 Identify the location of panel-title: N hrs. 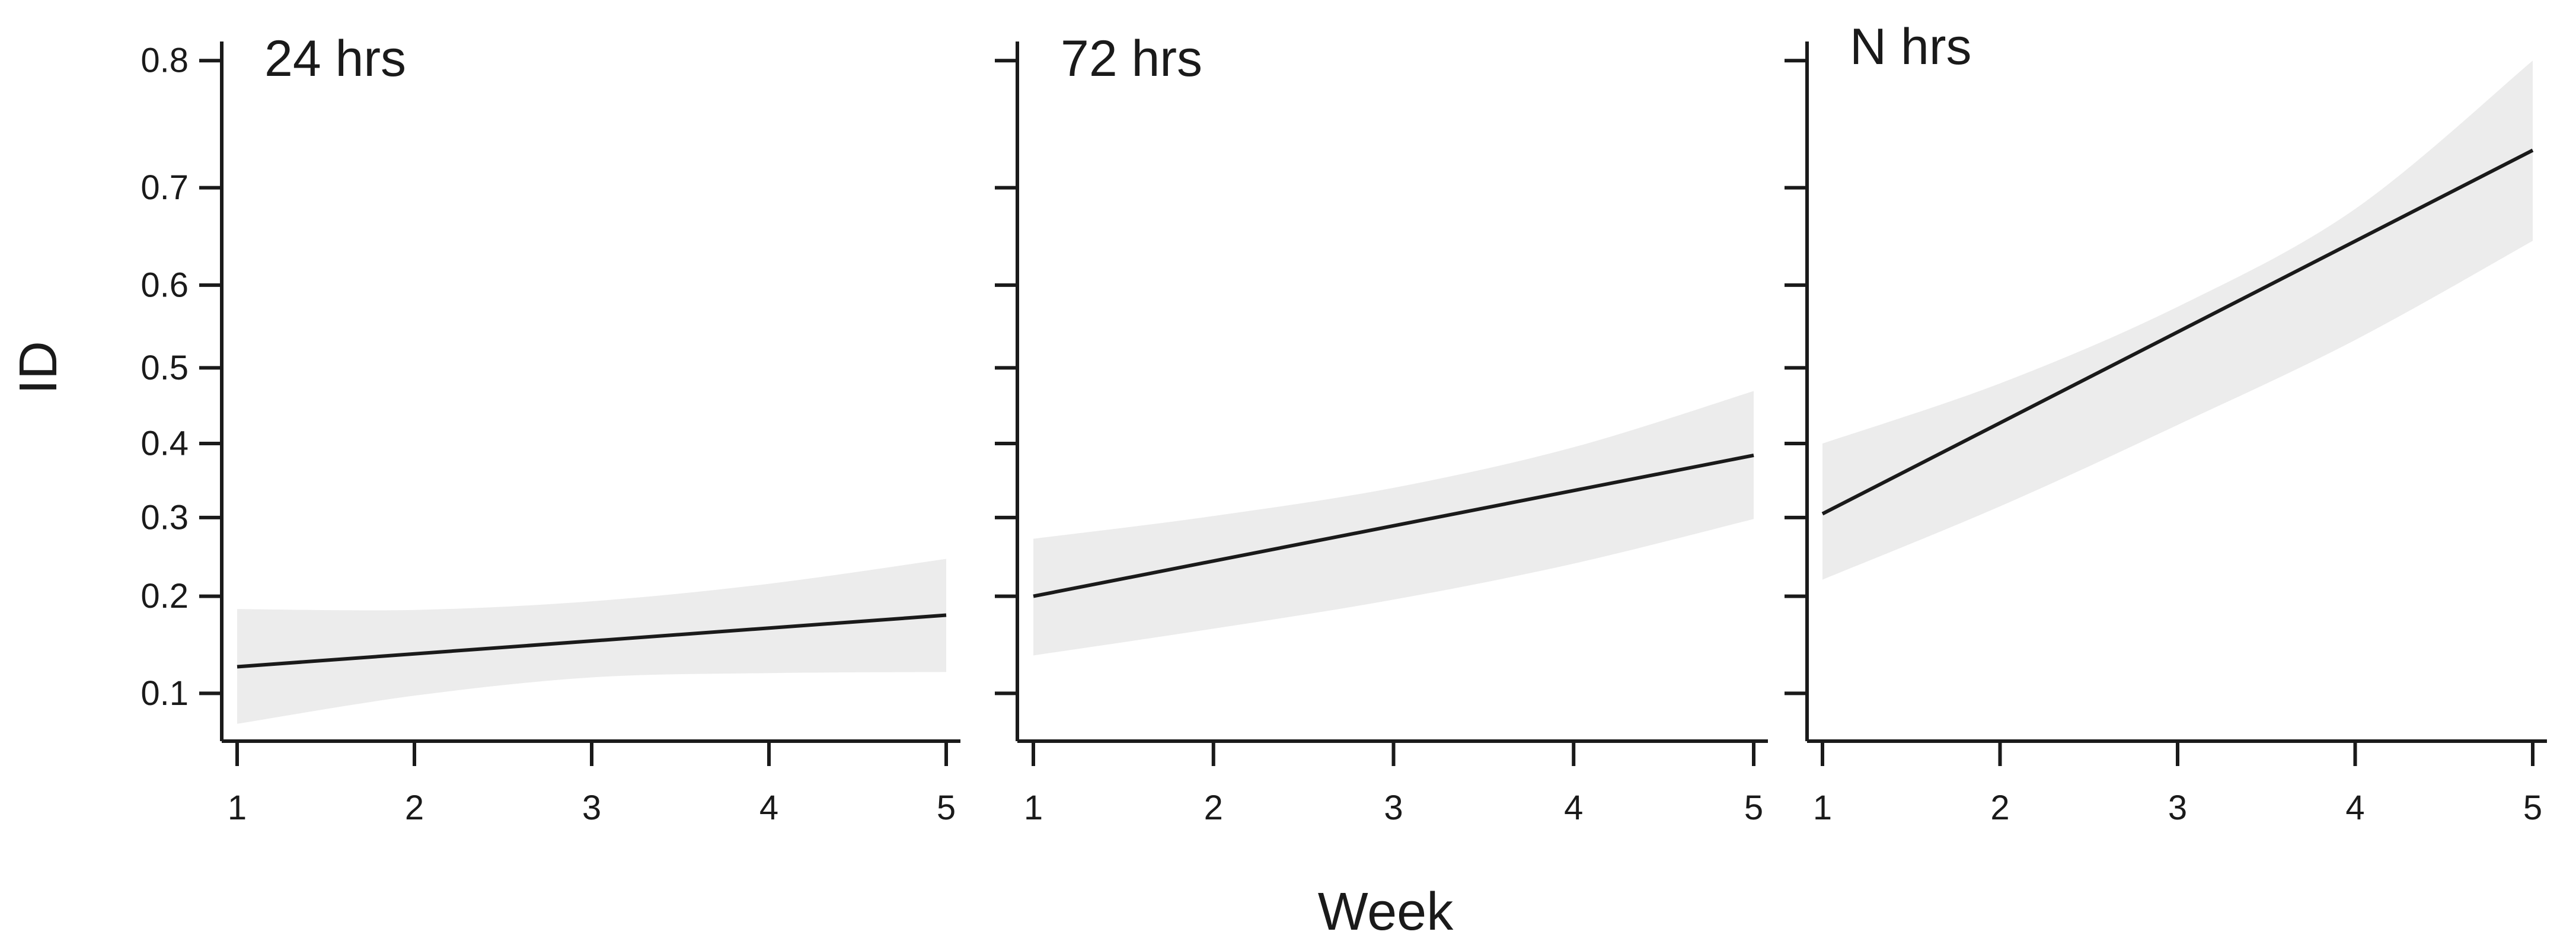
(1910, 46).